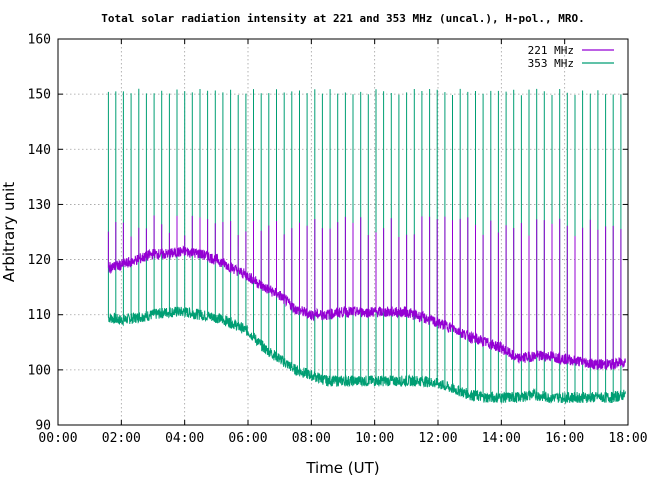 This screenshot has height=480, width=650. Describe the element at coordinates (374, 438) in the screenshot. I see `x-tick-label: 10:00` at that location.